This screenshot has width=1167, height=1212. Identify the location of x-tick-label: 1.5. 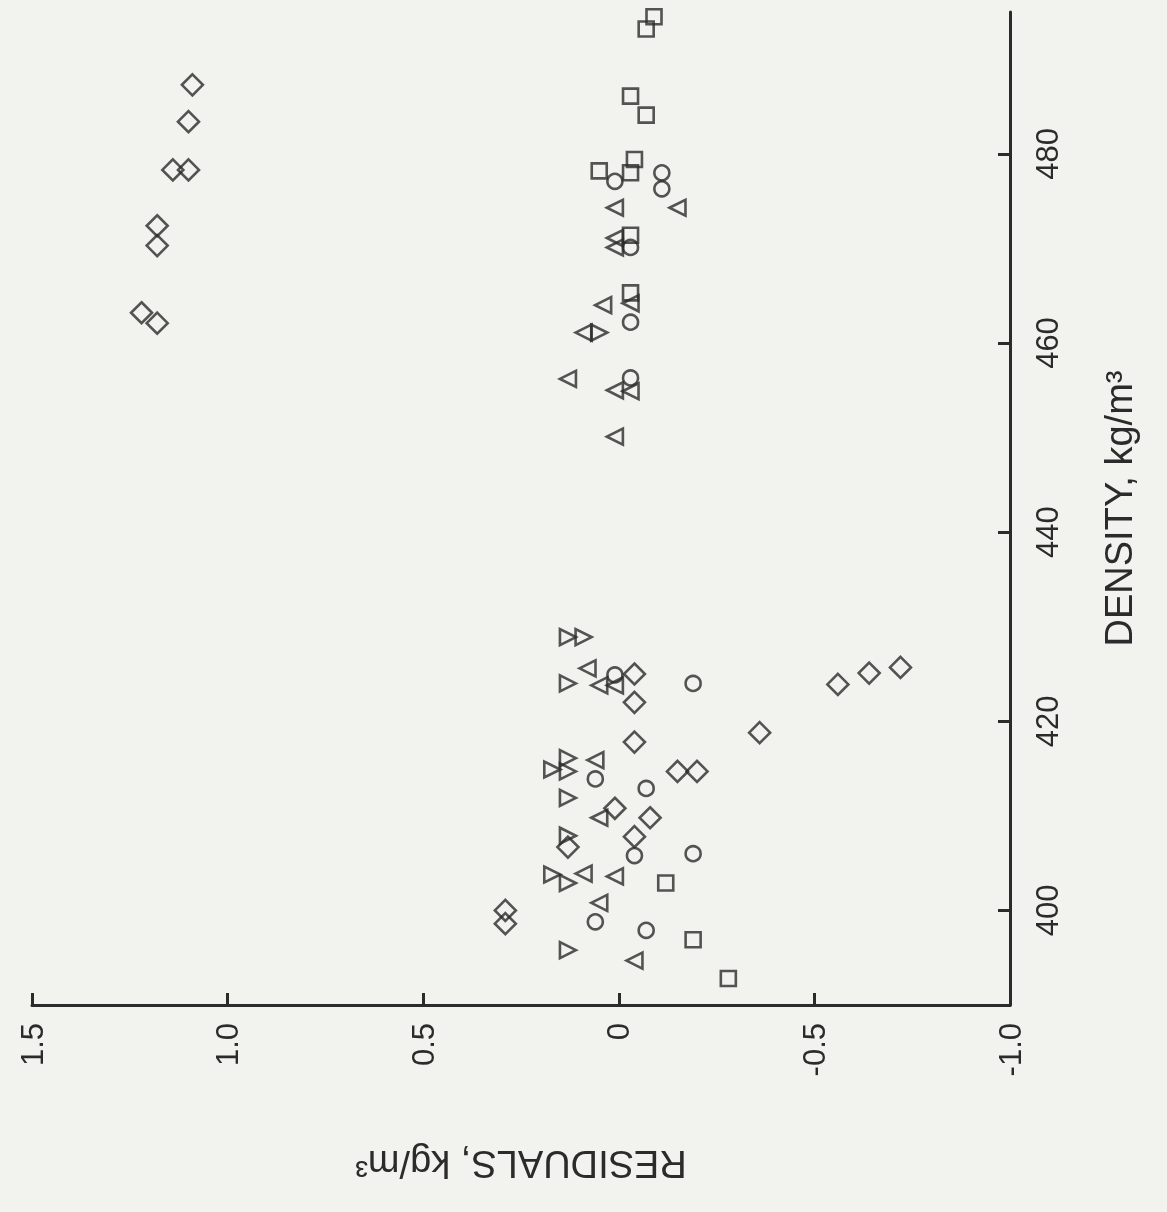
(32, 1045).